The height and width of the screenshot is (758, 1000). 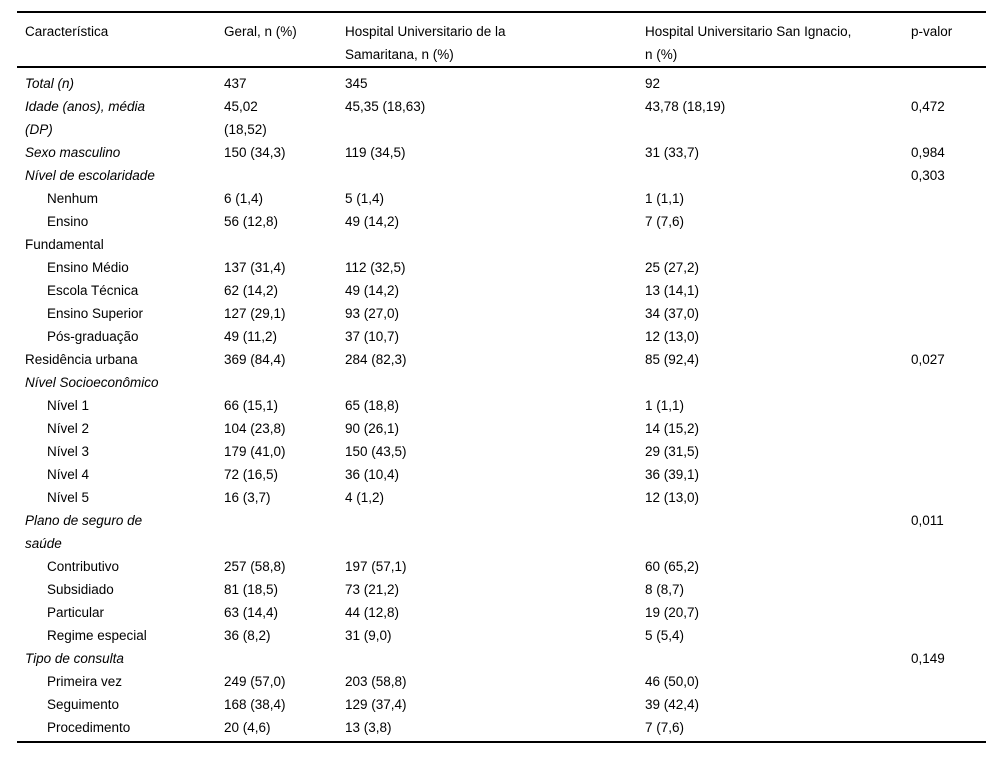 What do you see at coordinates (255, 359) in the screenshot?
I see `cell-geral: 369 (84,4)` at bounding box center [255, 359].